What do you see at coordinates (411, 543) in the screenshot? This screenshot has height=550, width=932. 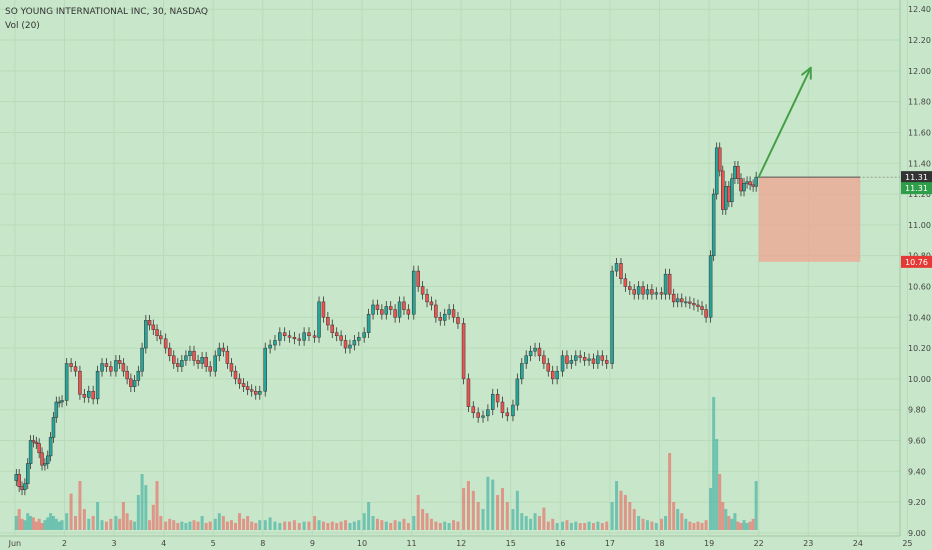 I see `time-tick-label: 11` at bounding box center [411, 543].